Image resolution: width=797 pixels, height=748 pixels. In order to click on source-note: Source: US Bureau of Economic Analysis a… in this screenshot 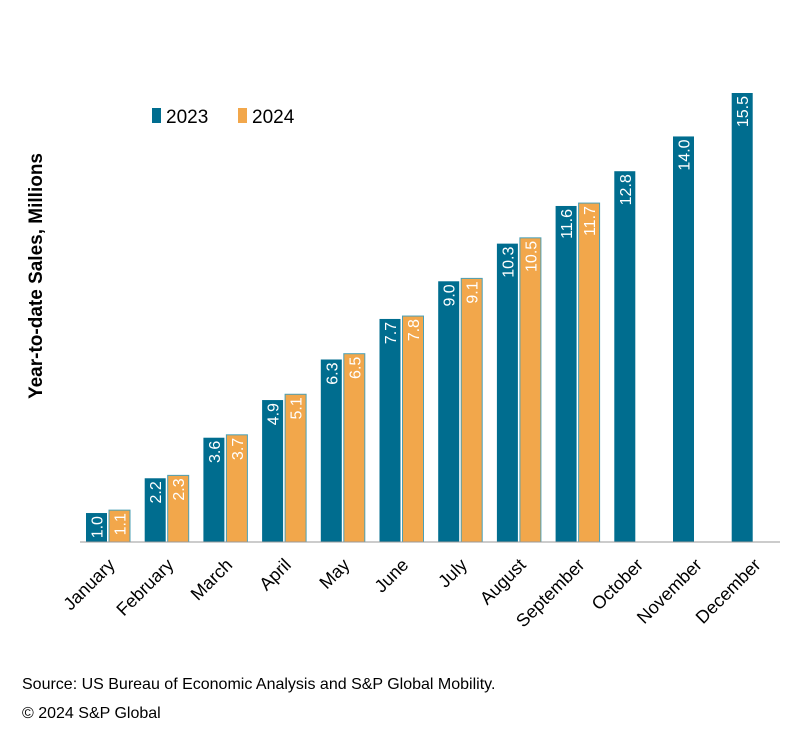, I will do `click(259, 684)`.